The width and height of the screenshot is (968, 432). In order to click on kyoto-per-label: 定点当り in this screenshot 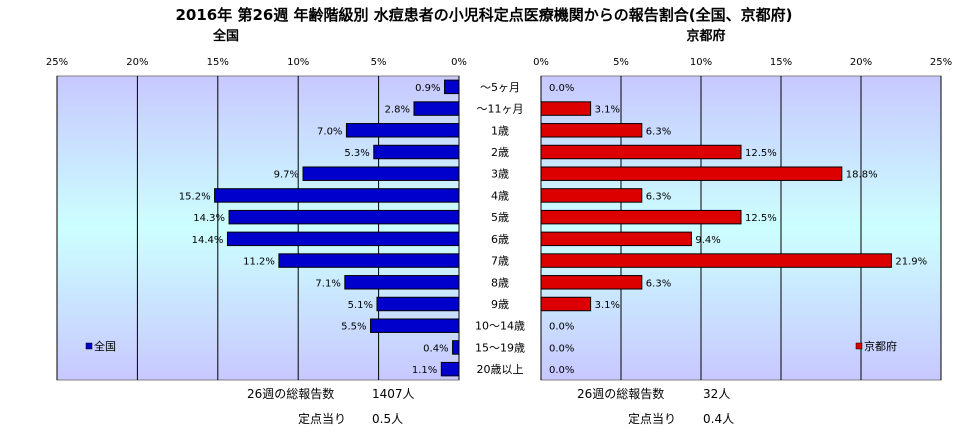, I will do `click(652, 418)`.